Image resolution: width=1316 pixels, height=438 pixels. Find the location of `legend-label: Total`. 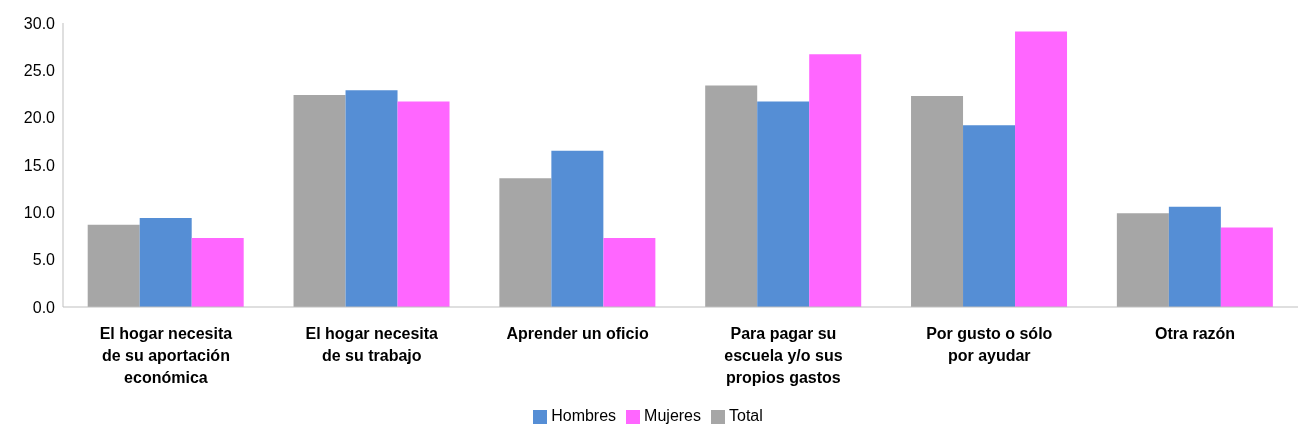

legend-label: Total is located at coordinates (746, 415).